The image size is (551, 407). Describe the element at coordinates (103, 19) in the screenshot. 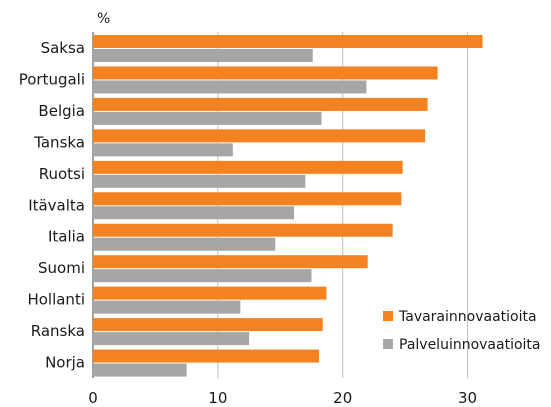

I see `unit-label: %` at that location.